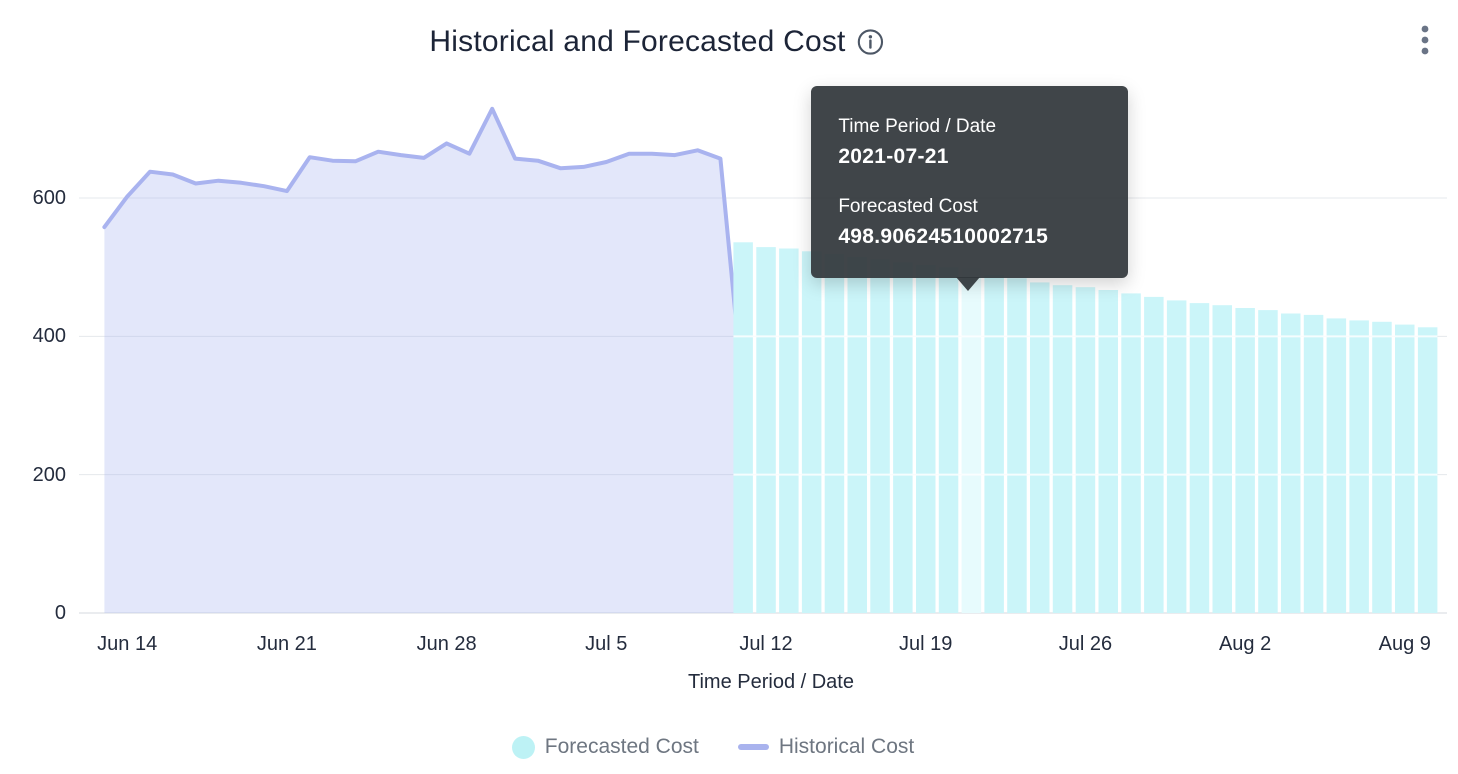  What do you see at coordinates (971, 440) in the screenshot?
I see `forecast-bar-highlighted` at bounding box center [971, 440].